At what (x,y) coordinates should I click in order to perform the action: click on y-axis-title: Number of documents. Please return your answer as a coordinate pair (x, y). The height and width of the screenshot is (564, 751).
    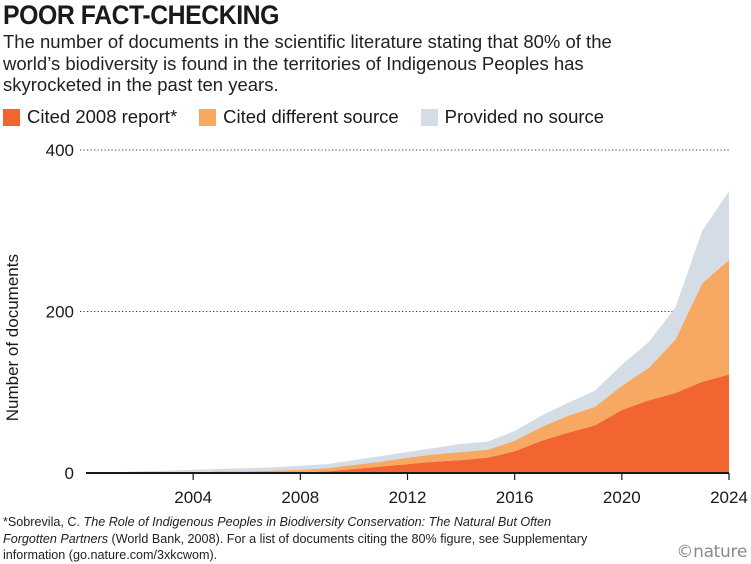
    Looking at the image, I should click on (12, 337).